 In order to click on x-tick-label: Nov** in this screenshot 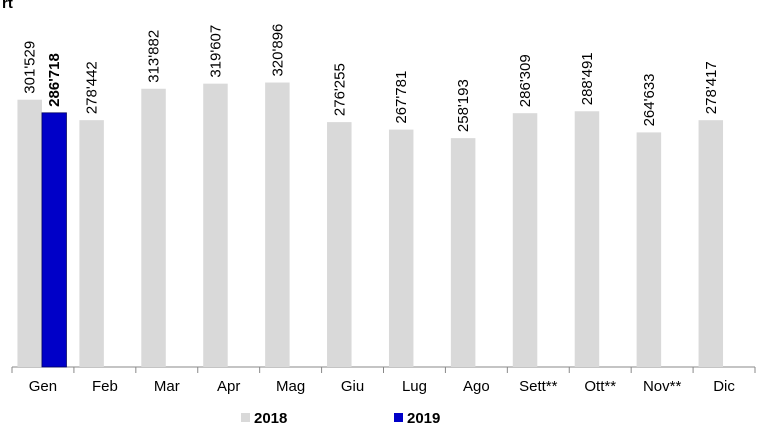, I will do `click(662, 386)`.